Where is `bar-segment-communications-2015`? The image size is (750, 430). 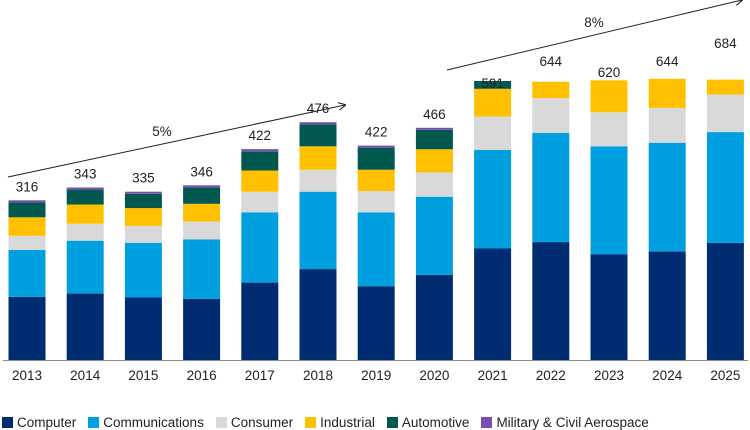 bar-segment-communications-2015 is located at coordinates (143, 270).